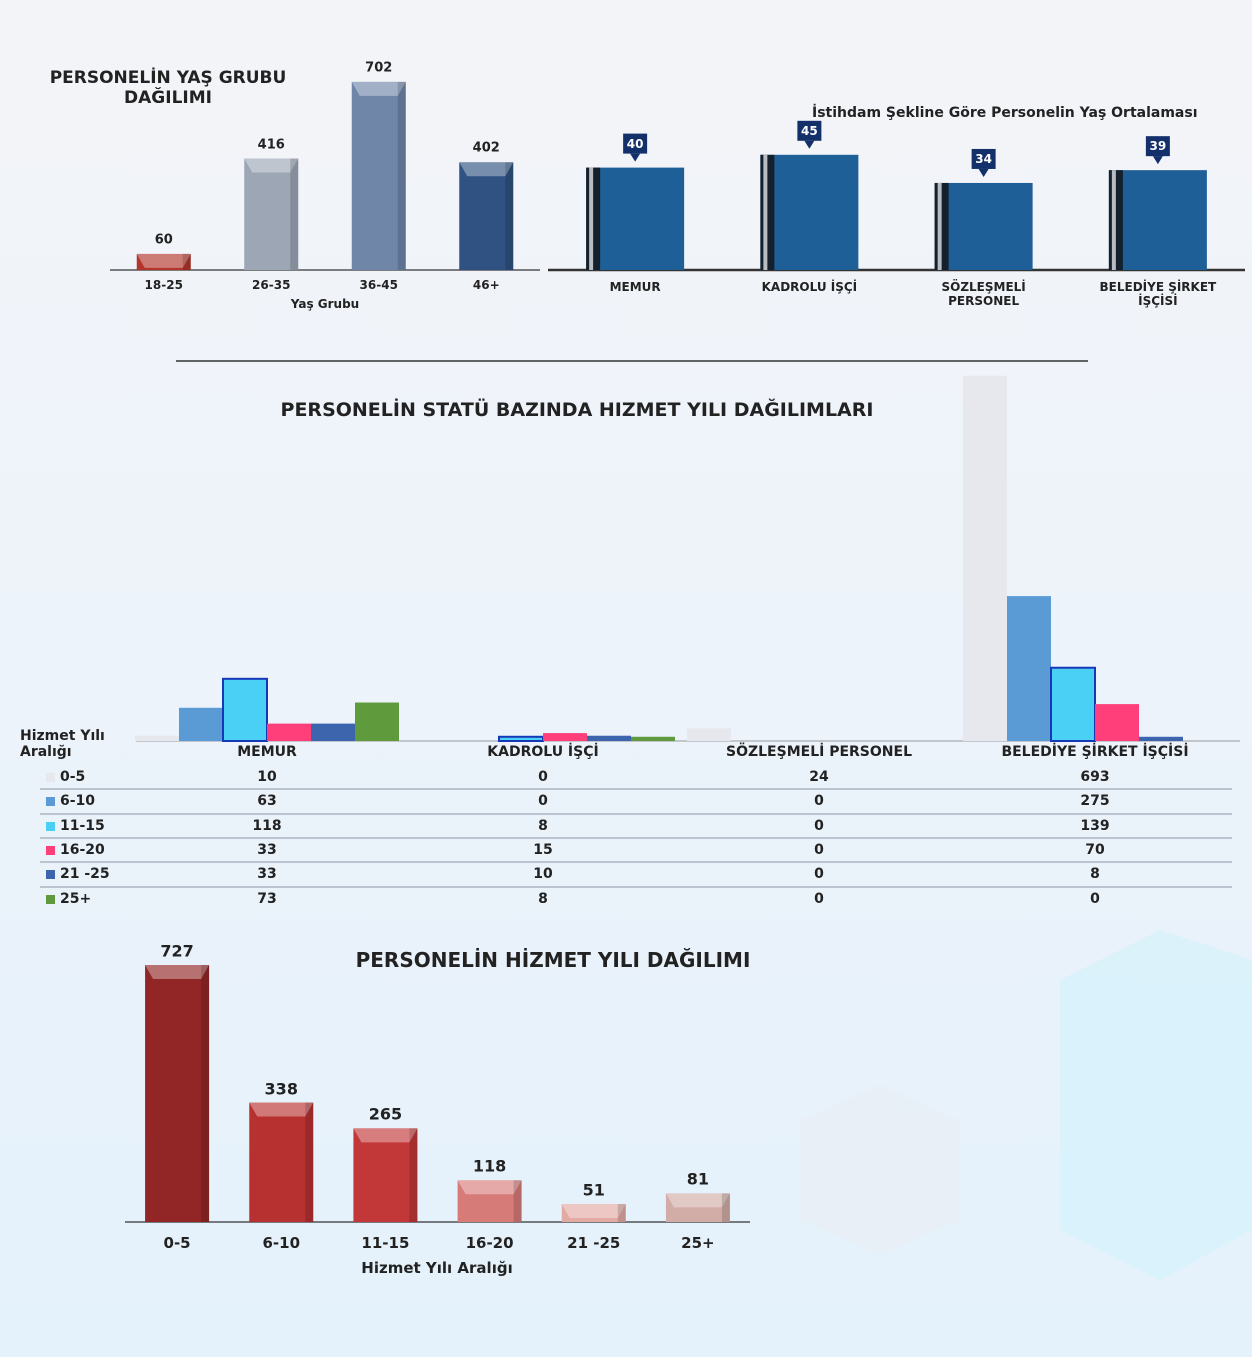 This screenshot has height=1357, width=1252. I want to click on x-tick-label: 18-25, so click(163, 285).